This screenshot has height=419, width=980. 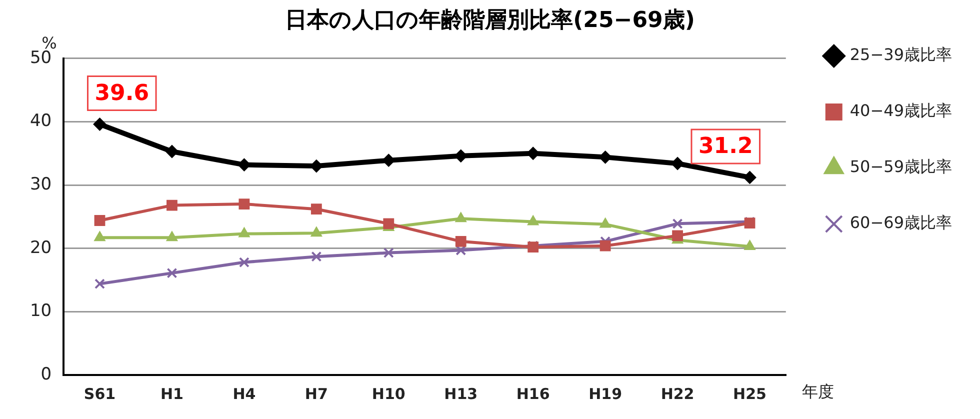 I want to click on y-tick-label: 30, so click(x=41, y=184).